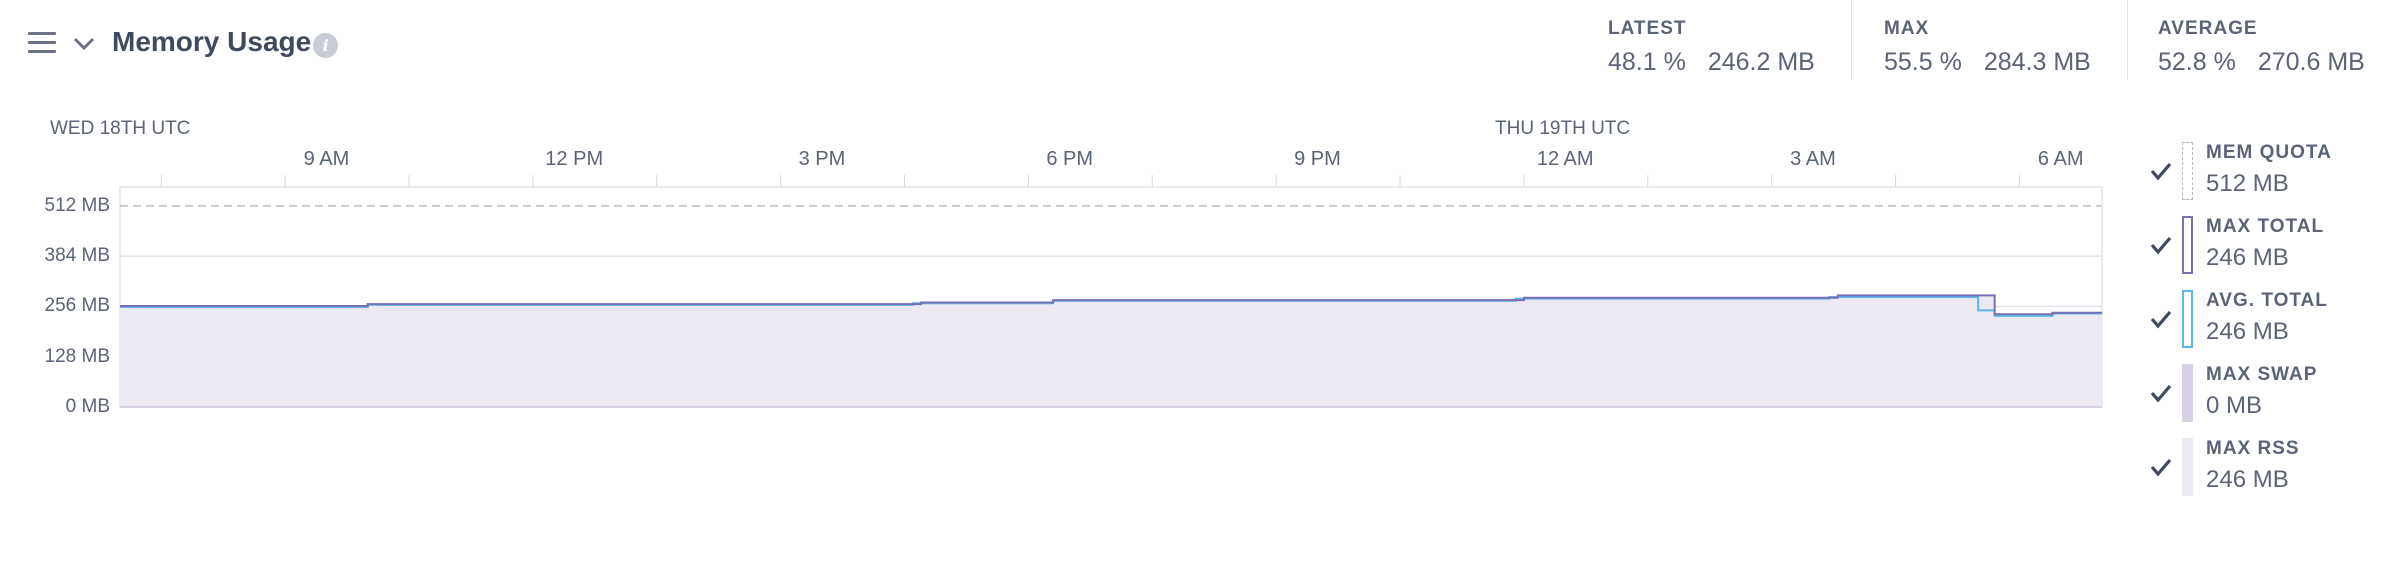 The image size is (2394, 562). I want to click on x-tick-label: 9 AM, so click(326, 159).